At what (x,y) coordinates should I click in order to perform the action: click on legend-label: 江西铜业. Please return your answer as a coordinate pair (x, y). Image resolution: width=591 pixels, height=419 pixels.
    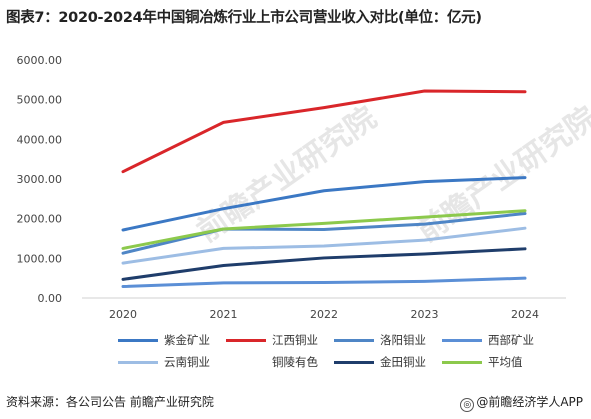
    Looking at the image, I should click on (295, 340).